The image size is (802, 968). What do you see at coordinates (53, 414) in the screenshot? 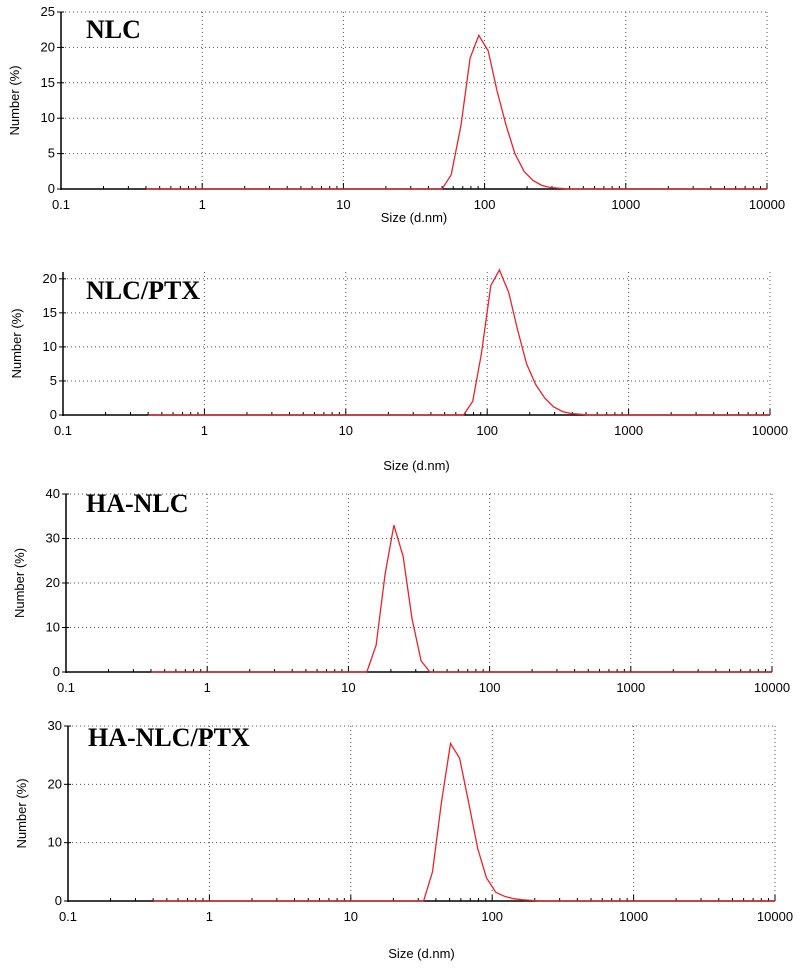
I see `chart-1-y-tick-label: 0` at bounding box center [53, 414].